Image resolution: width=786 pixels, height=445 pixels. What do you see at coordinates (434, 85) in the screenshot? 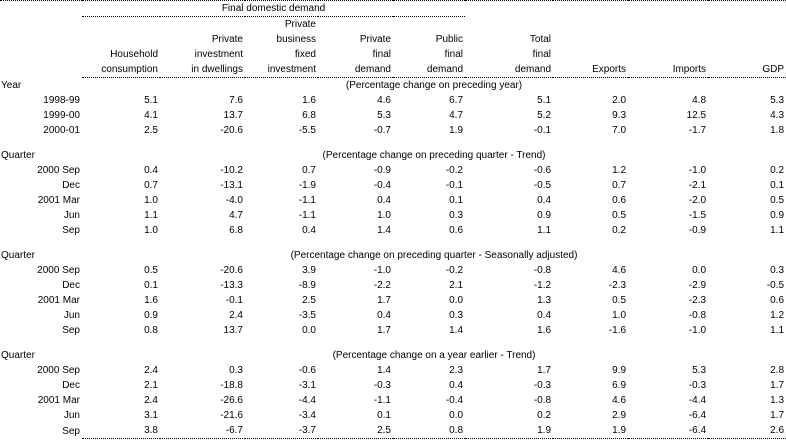
I see `section-note: (Percentage change on preceding year)` at bounding box center [434, 85].